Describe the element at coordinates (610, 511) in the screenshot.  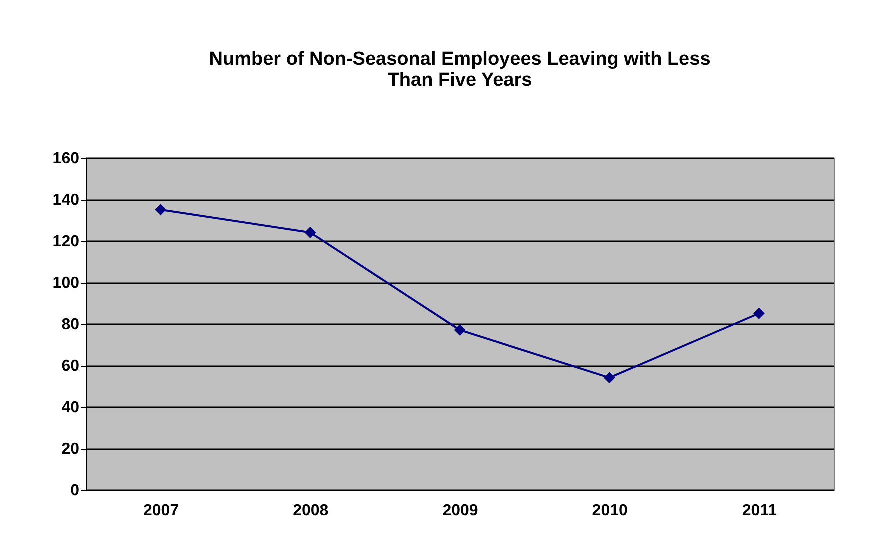
I see `x-tick-label: 2010` at that location.